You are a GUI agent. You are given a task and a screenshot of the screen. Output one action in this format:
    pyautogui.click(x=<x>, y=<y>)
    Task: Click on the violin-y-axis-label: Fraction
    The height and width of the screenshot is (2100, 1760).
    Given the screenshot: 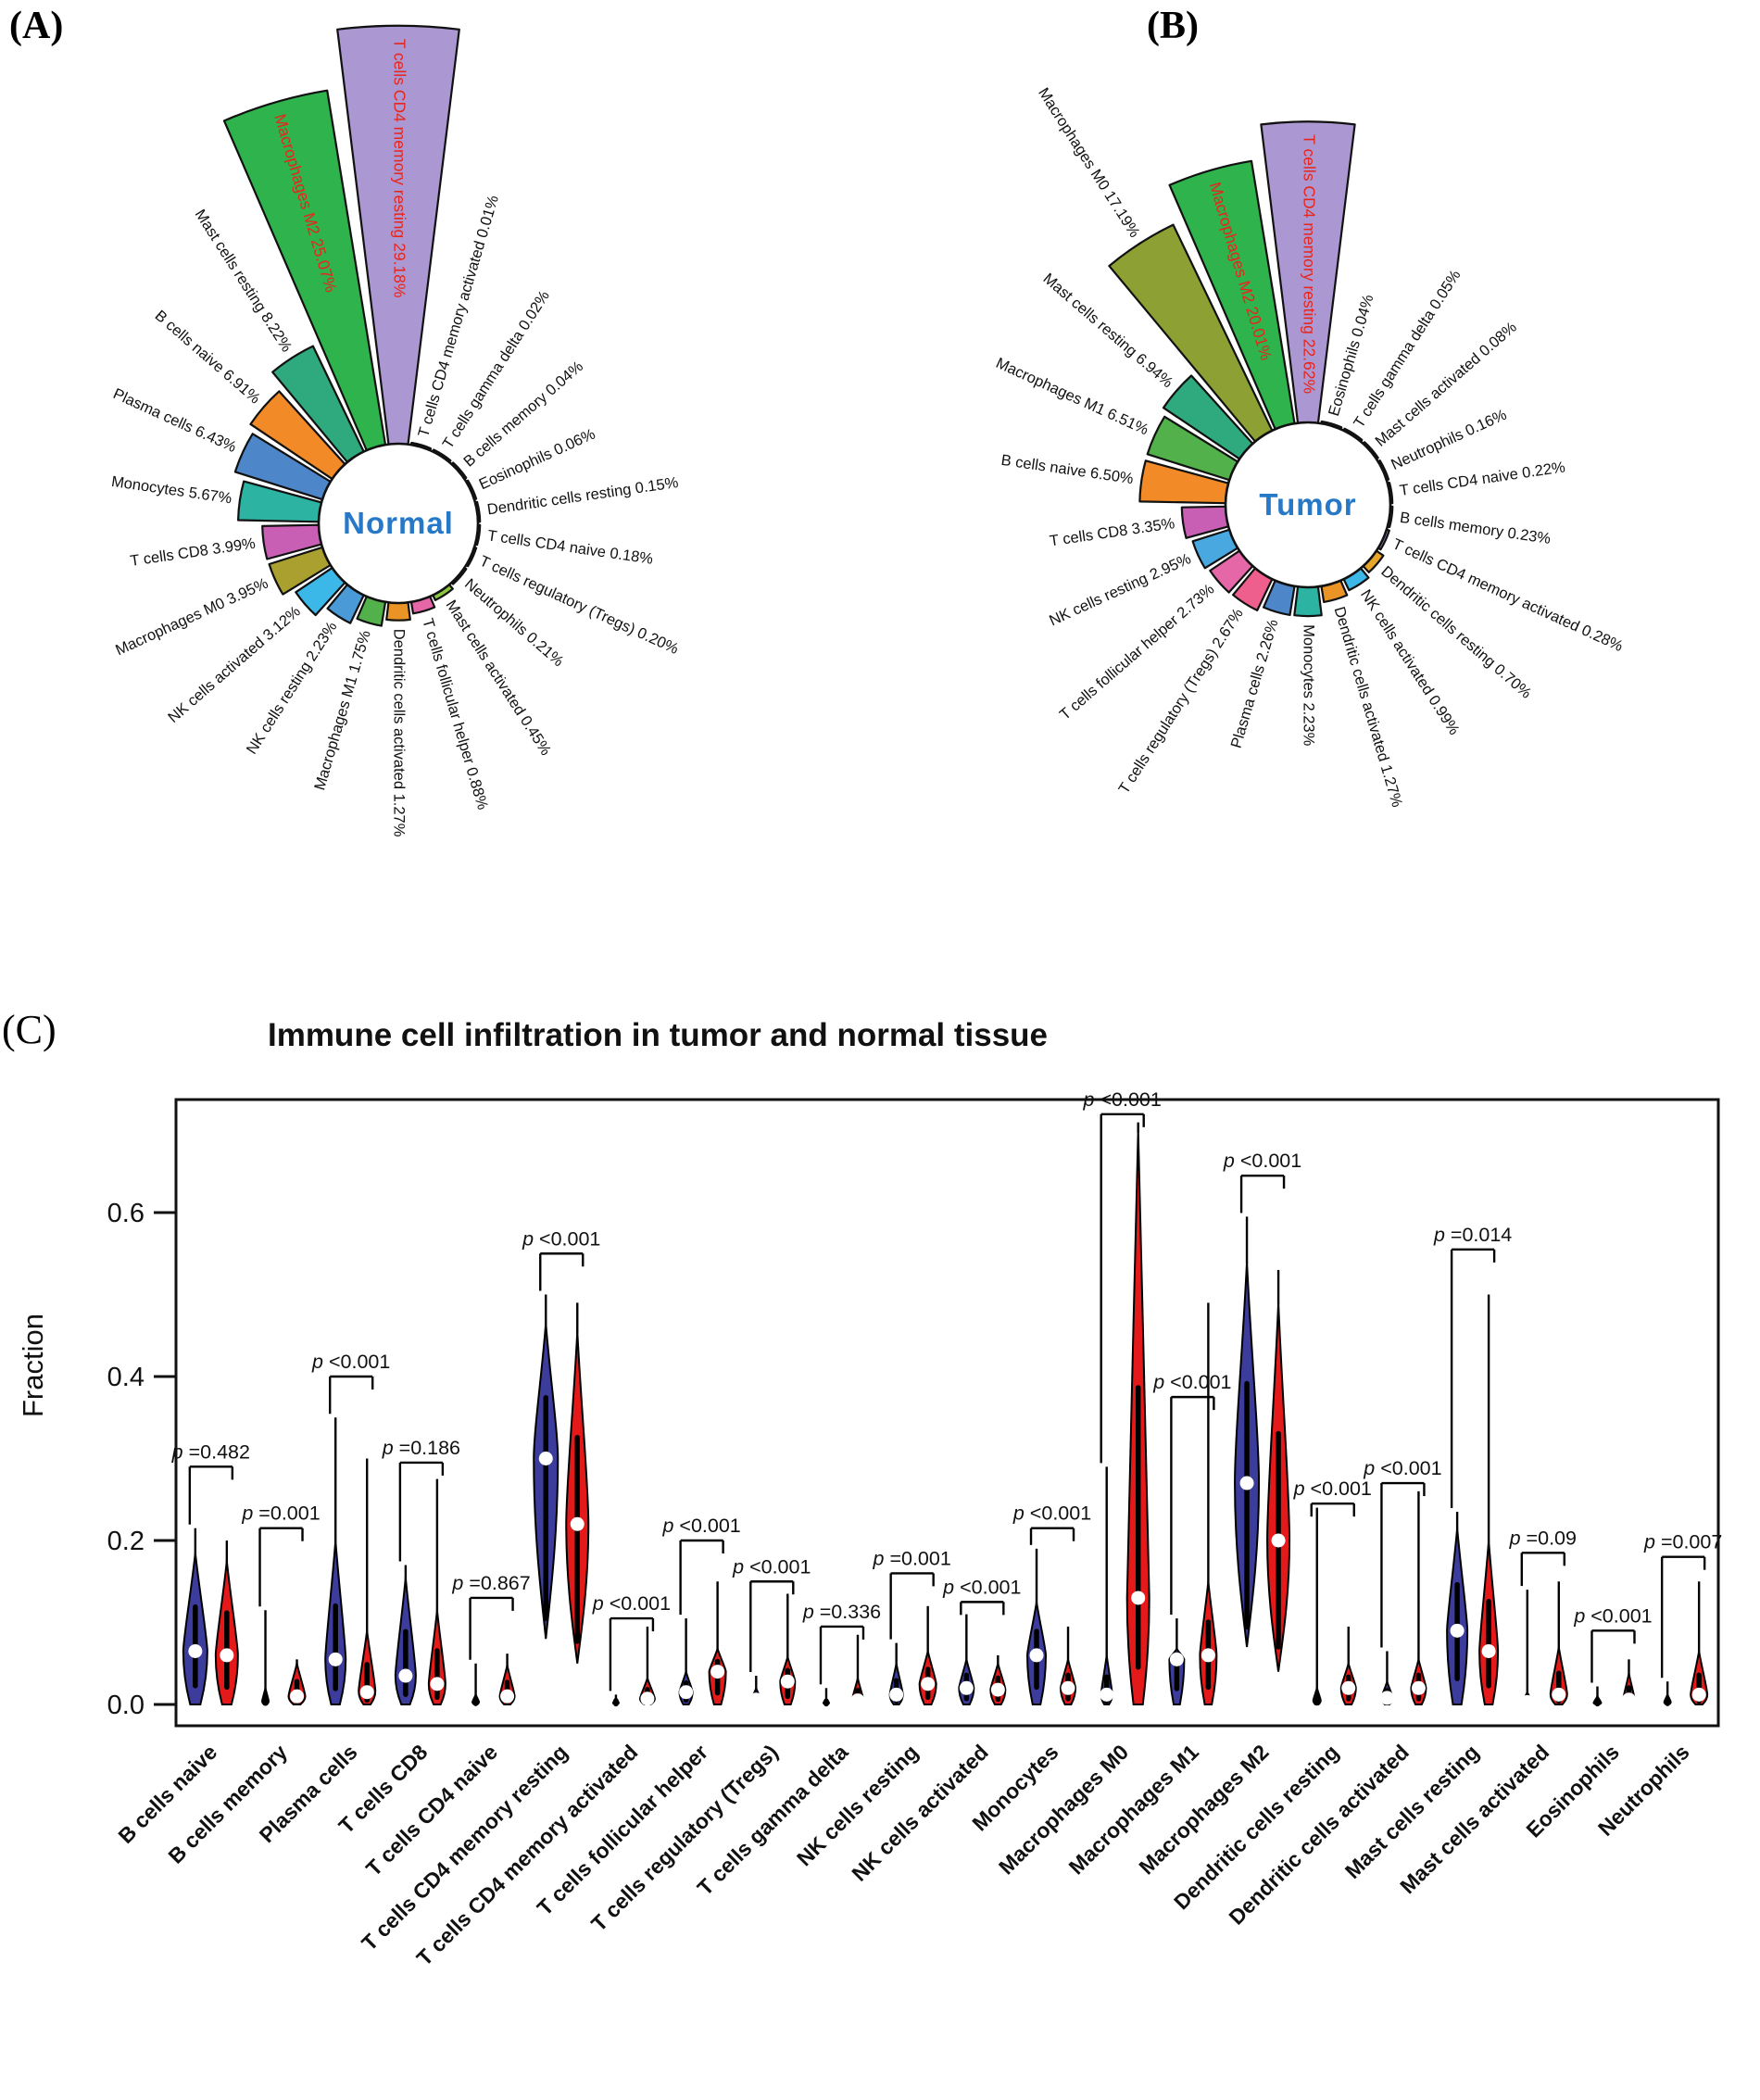 What is the action you would take?
    pyautogui.click(x=33, y=1365)
    